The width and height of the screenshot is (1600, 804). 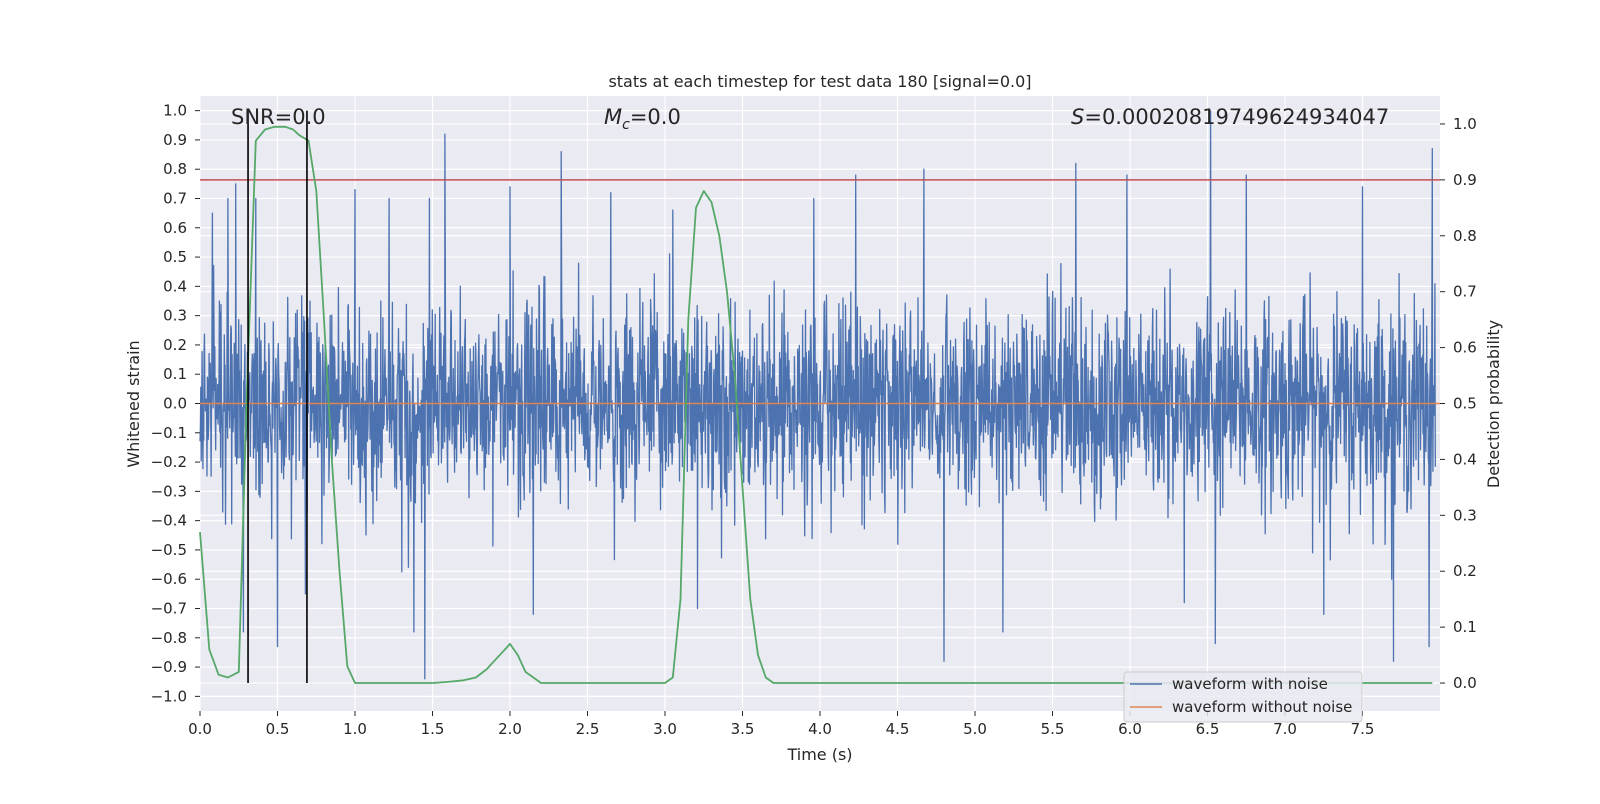 What do you see at coordinates (175, 140) in the screenshot?
I see `y-tick-label: 0.9` at bounding box center [175, 140].